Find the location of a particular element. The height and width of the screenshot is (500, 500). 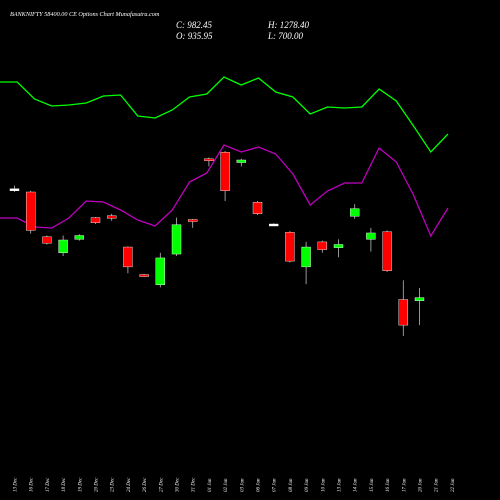

x-tick-label: 06 Jan is located at coordinates (259, 485).